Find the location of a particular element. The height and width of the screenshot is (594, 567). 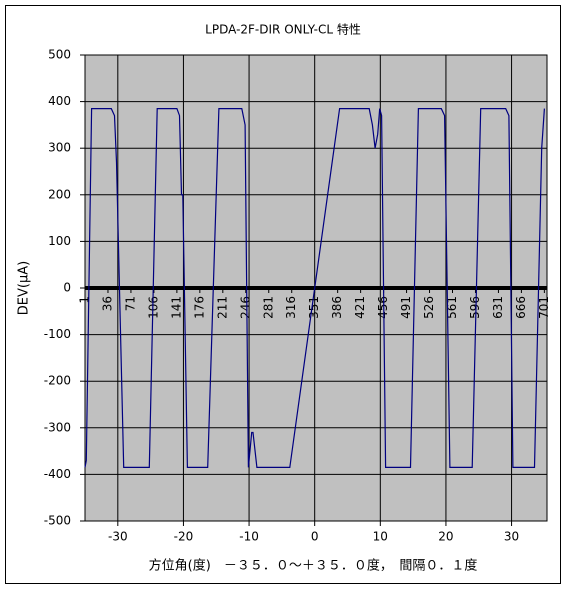

x2-tick-label: 421 is located at coordinates (360, 307).